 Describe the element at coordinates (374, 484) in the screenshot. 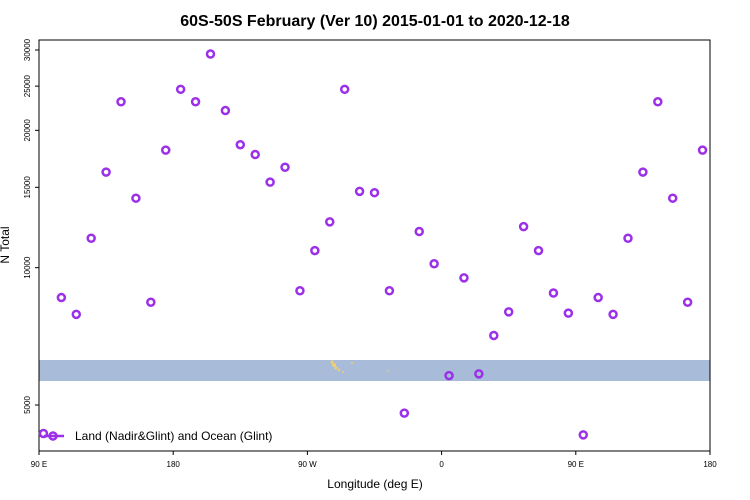

I see `x-axis-label: Longitude (deg E)` at that location.